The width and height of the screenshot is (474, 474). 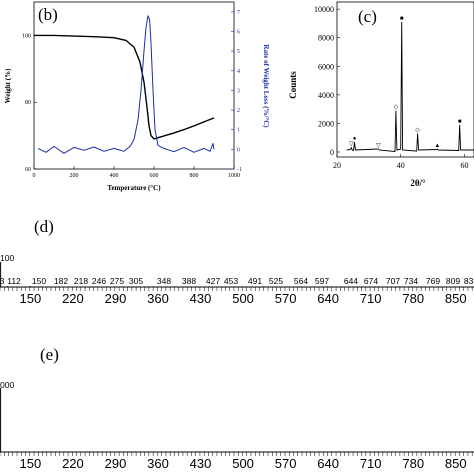 I want to click on panel-d-peak-label: 275, so click(x=117, y=281).